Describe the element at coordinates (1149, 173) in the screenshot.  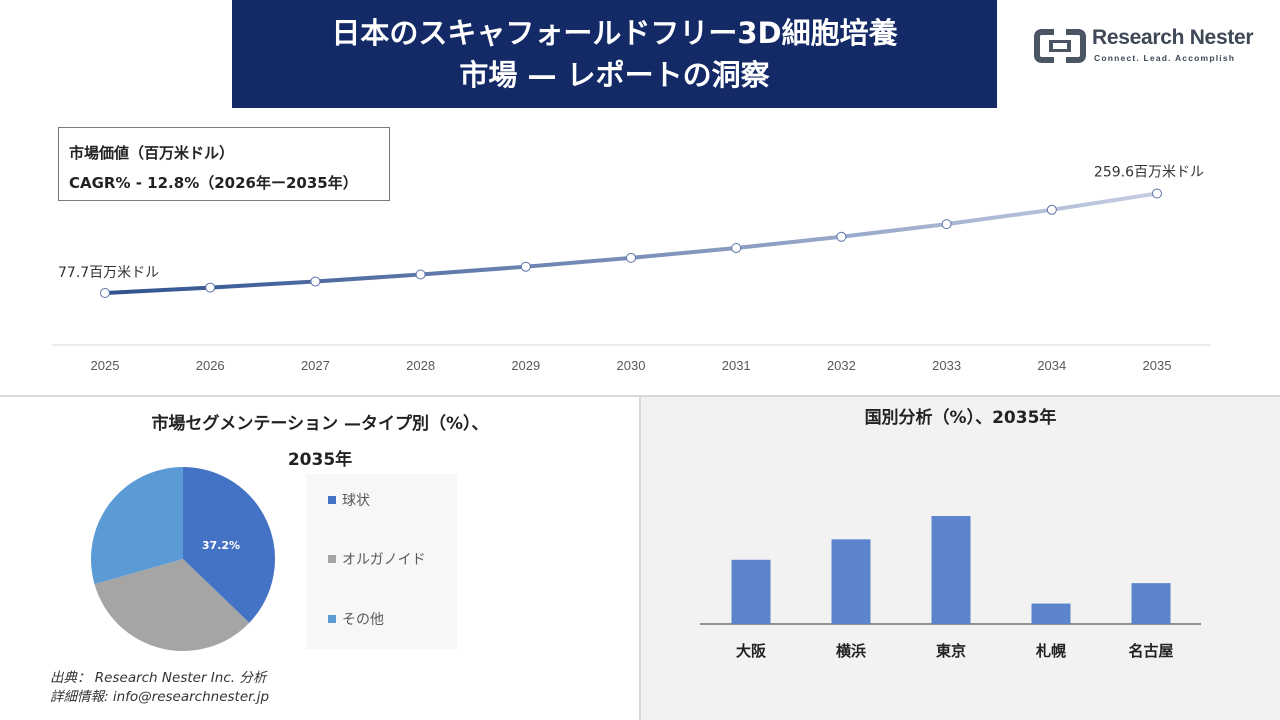
I see `data-label-2035: 259.6百万米ドル` at that location.